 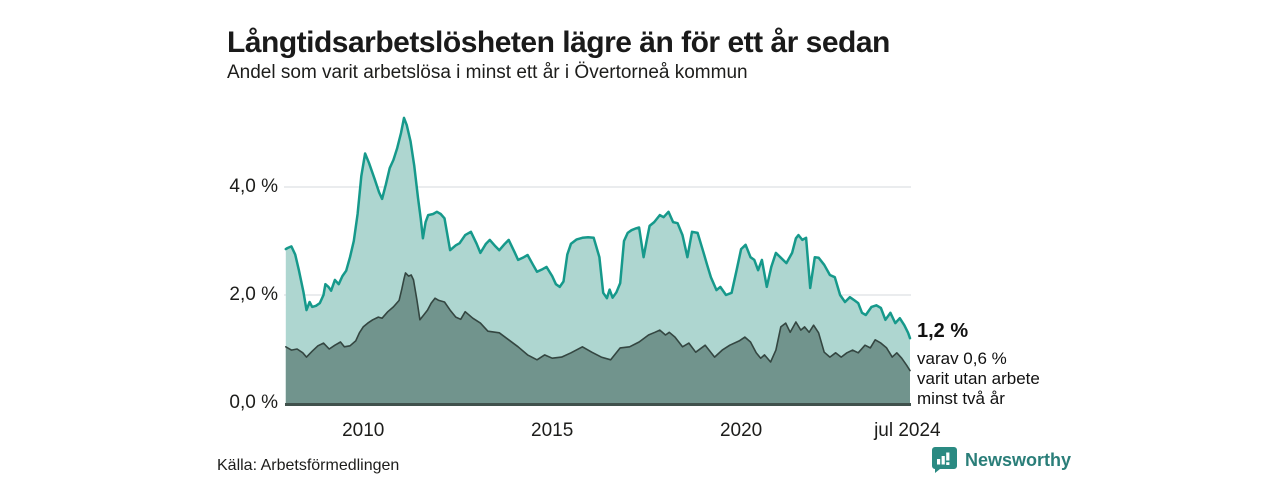 I want to click on annotation-line: varit utan arbete, so click(x=978, y=378).